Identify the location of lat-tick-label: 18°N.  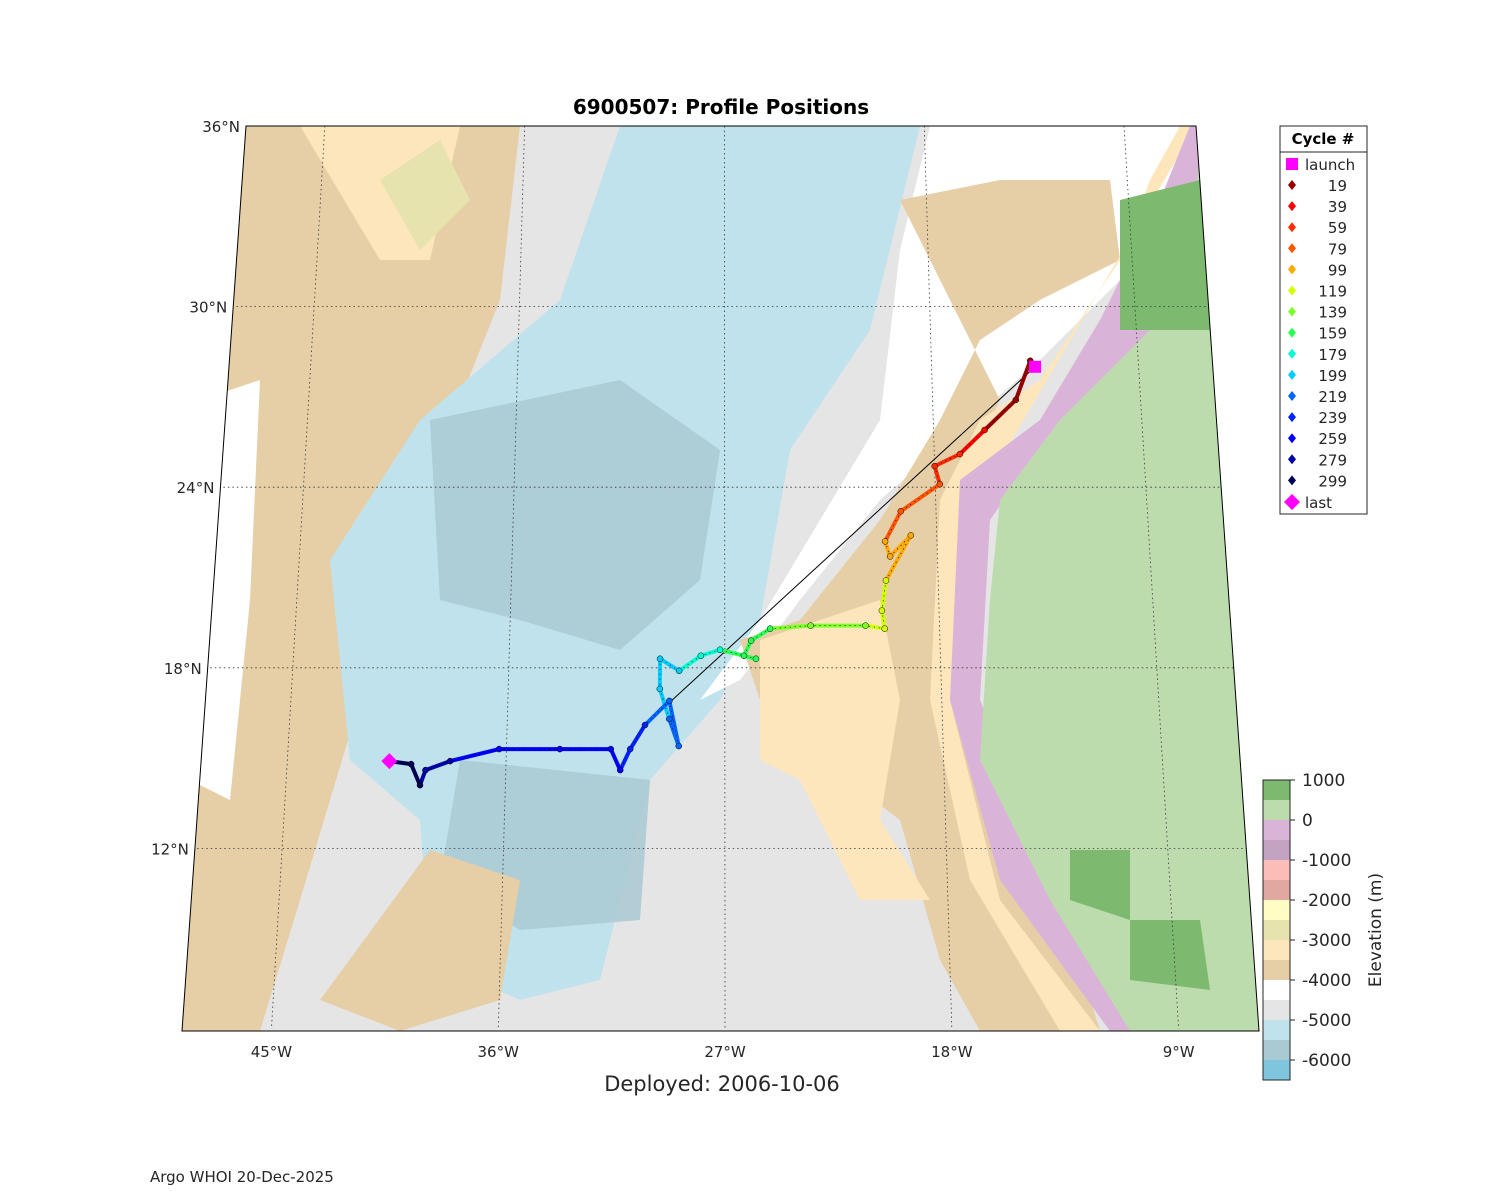
(183, 669).